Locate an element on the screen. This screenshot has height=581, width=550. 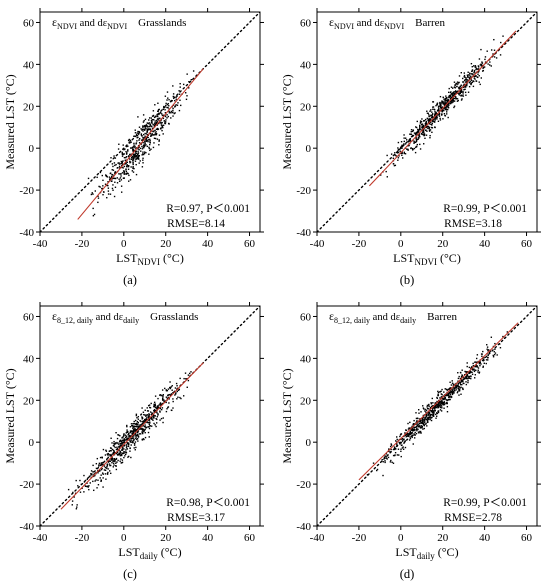
x-tick-label: 20 is located at coordinates (166, 244).